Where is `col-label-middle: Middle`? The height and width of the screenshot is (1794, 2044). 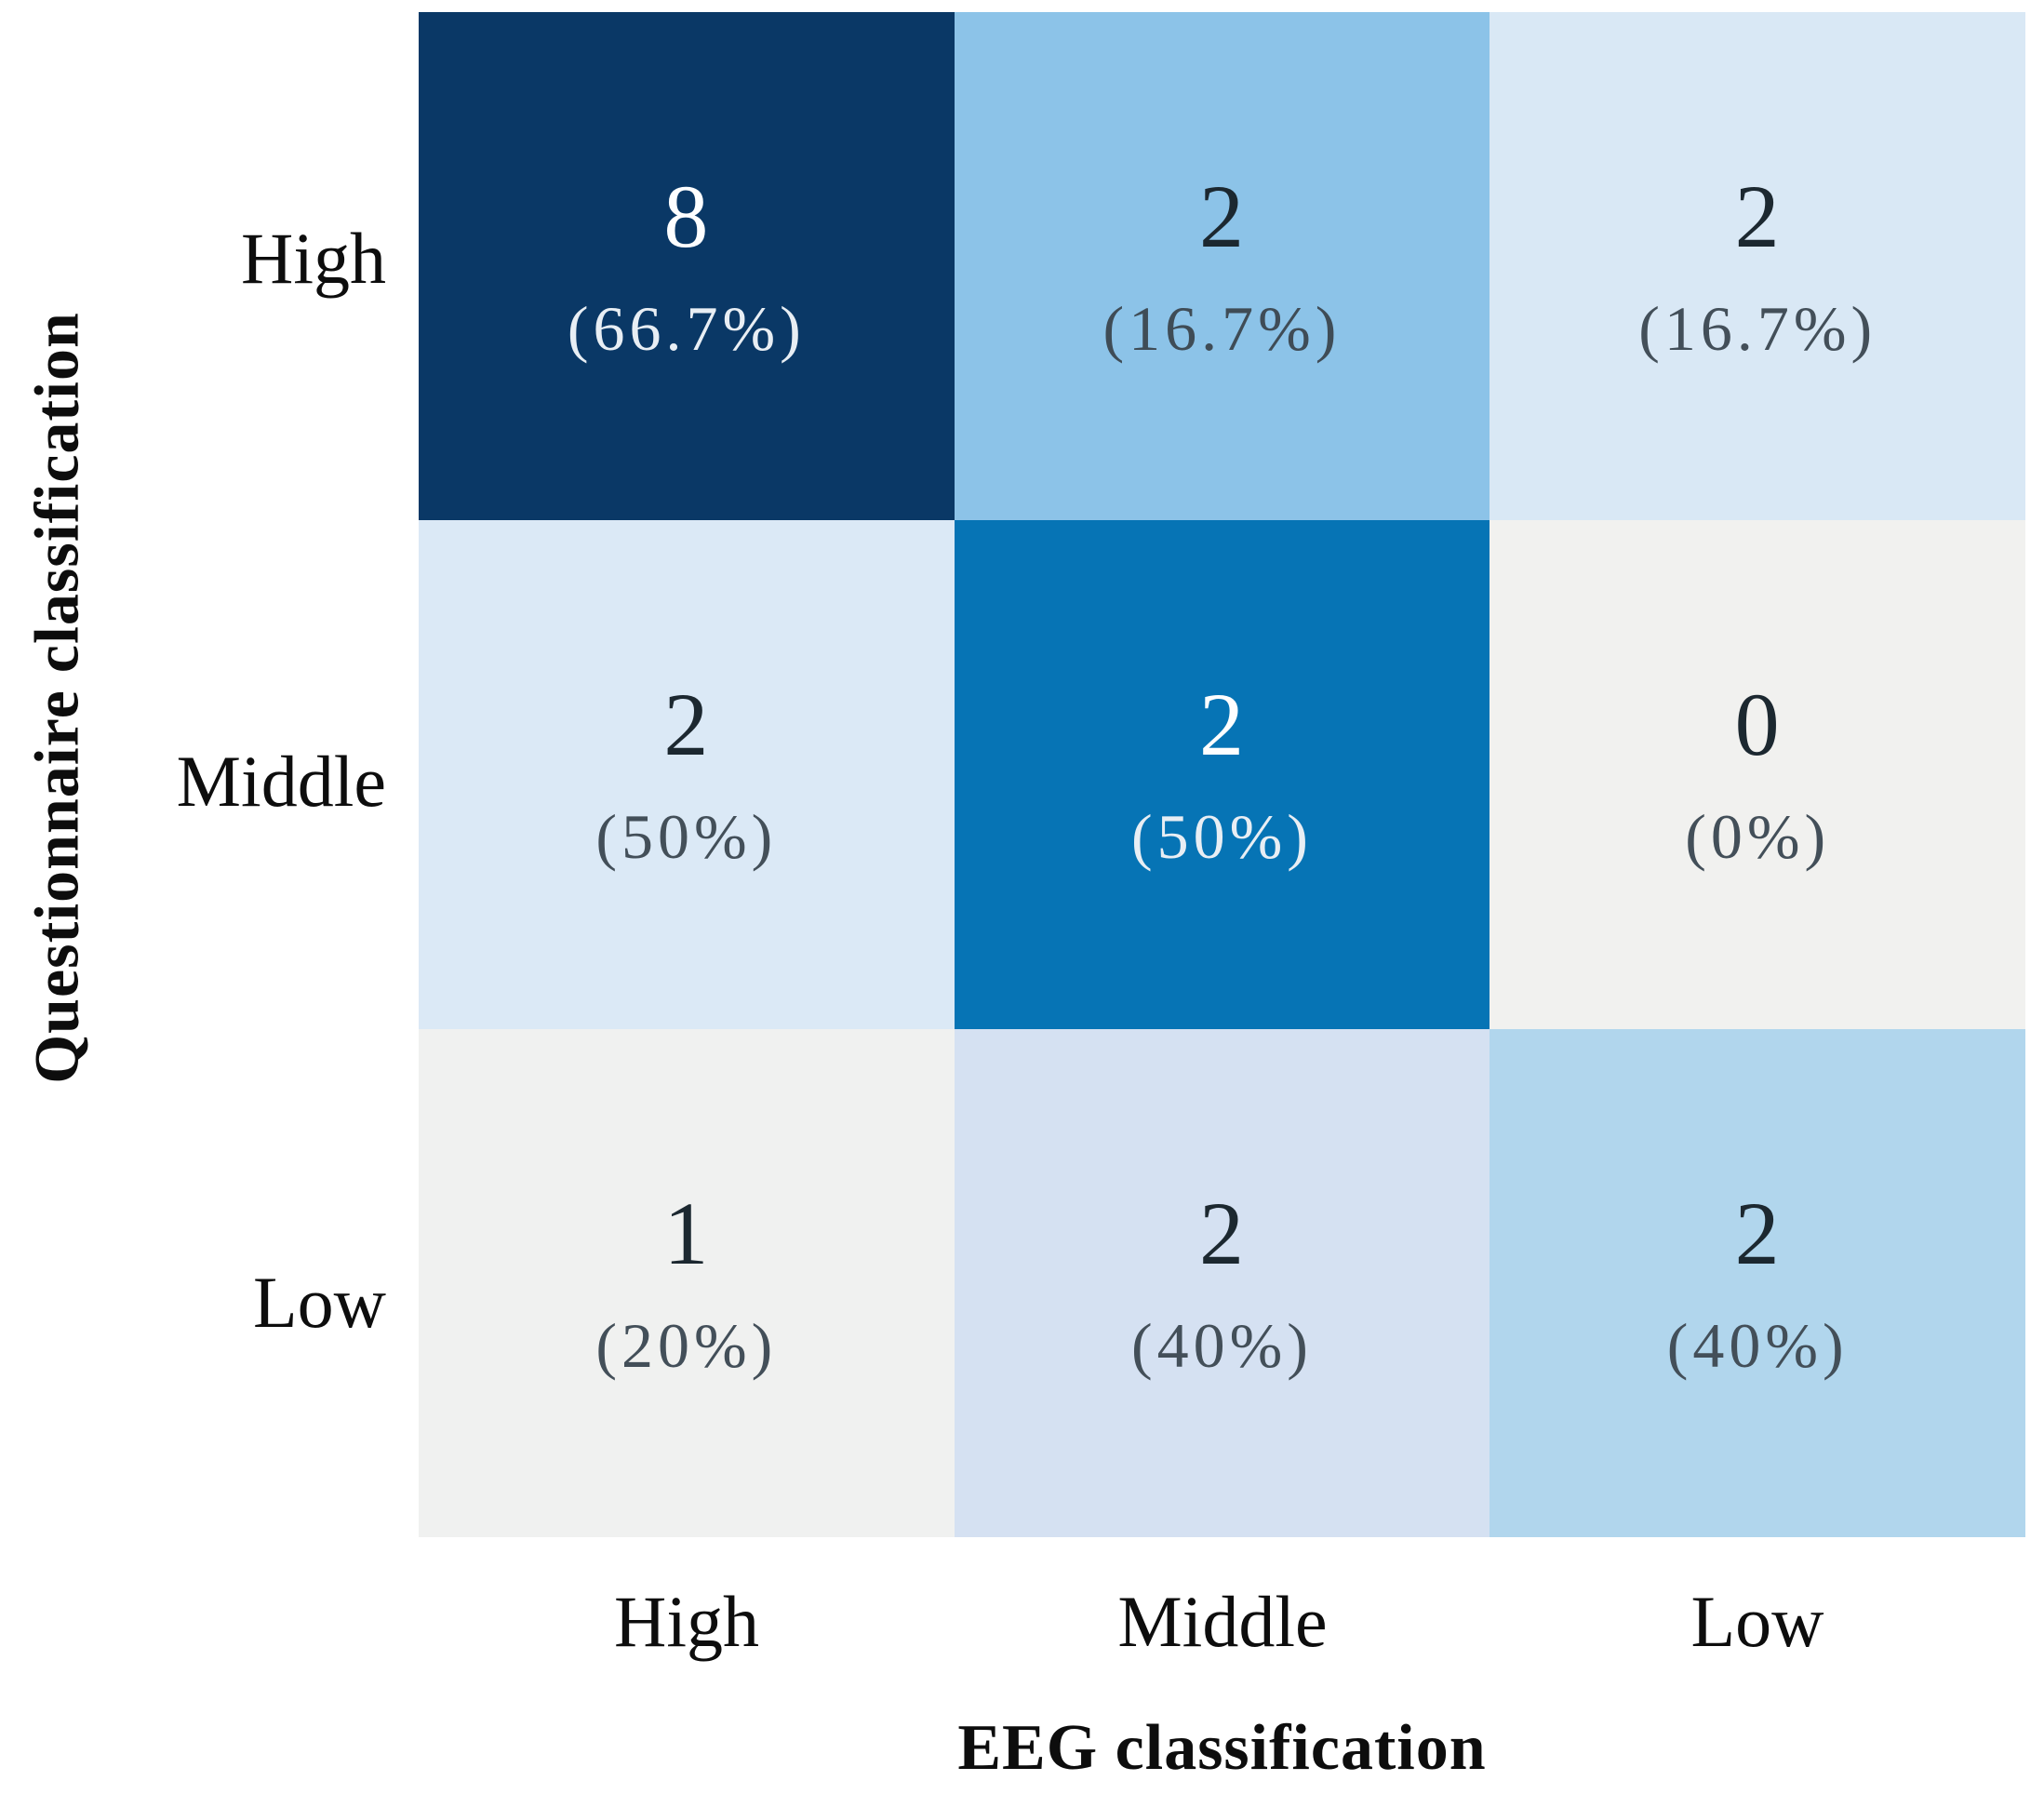 col-label-middle: Middle is located at coordinates (1223, 1622).